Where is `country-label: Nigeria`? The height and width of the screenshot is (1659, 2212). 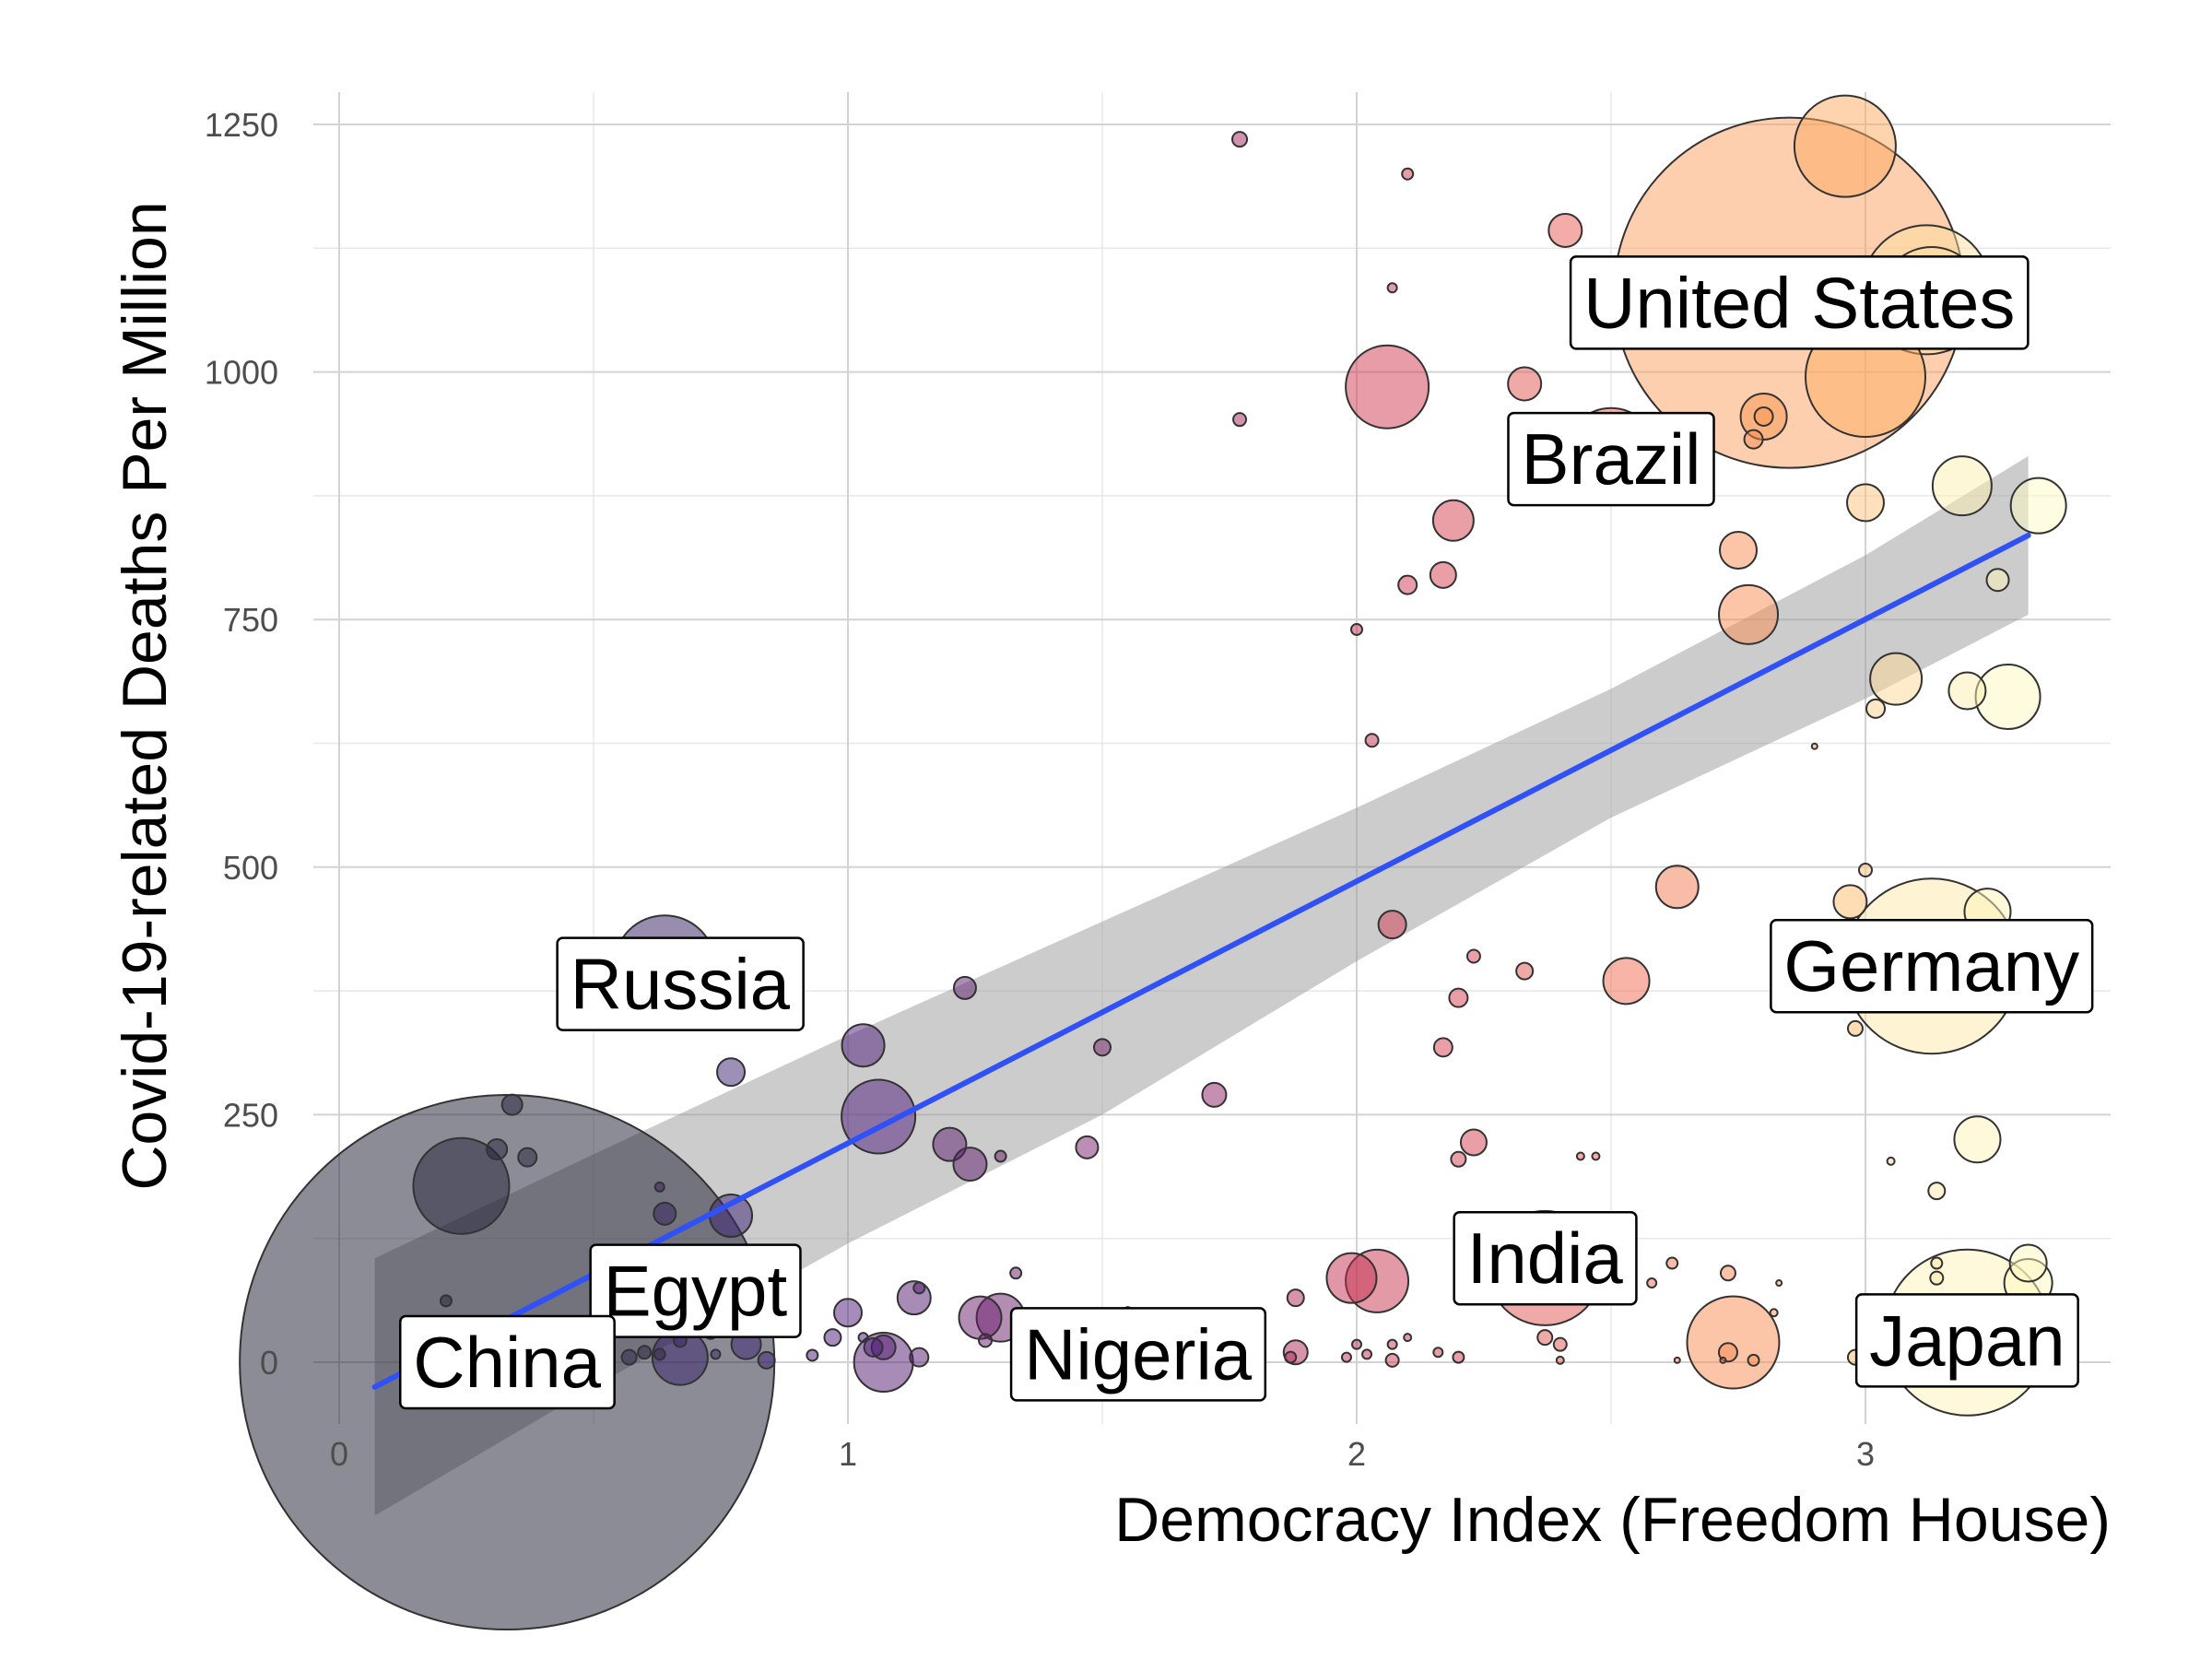 country-label: Nigeria is located at coordinates (1138, 1354).